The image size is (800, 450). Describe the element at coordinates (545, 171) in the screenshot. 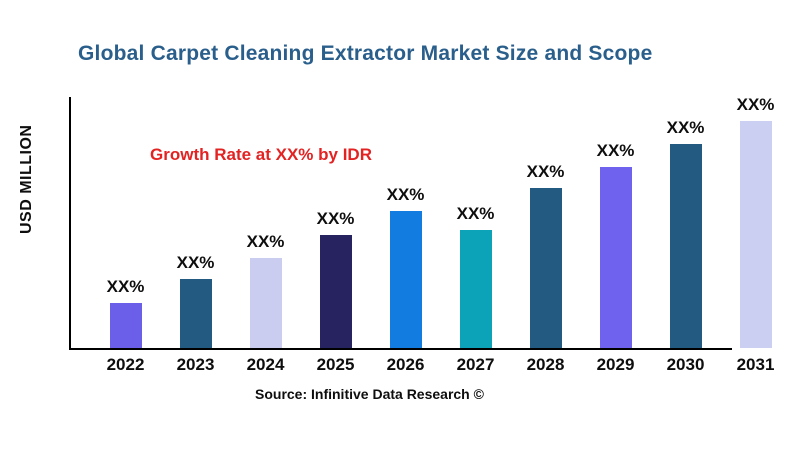

I see `bar-value-label-2028: XX%` at that location.